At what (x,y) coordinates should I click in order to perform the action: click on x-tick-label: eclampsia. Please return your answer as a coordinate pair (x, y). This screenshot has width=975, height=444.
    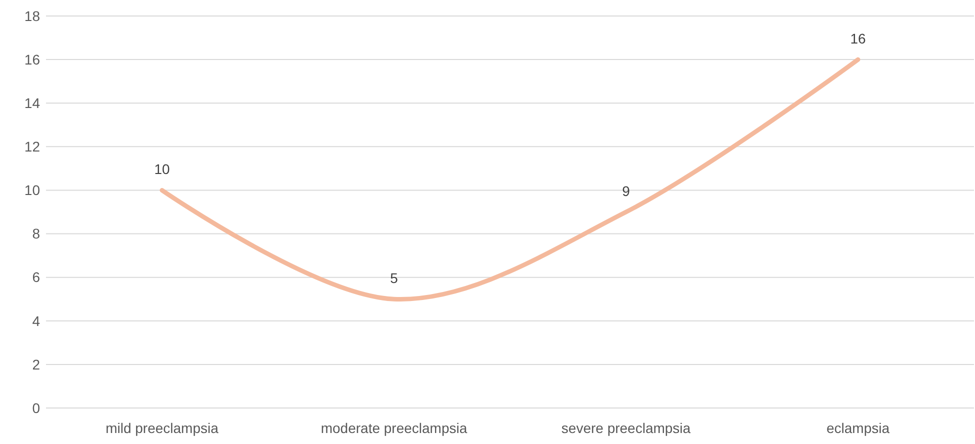
    Looking at the image, I should click on (858, 428).